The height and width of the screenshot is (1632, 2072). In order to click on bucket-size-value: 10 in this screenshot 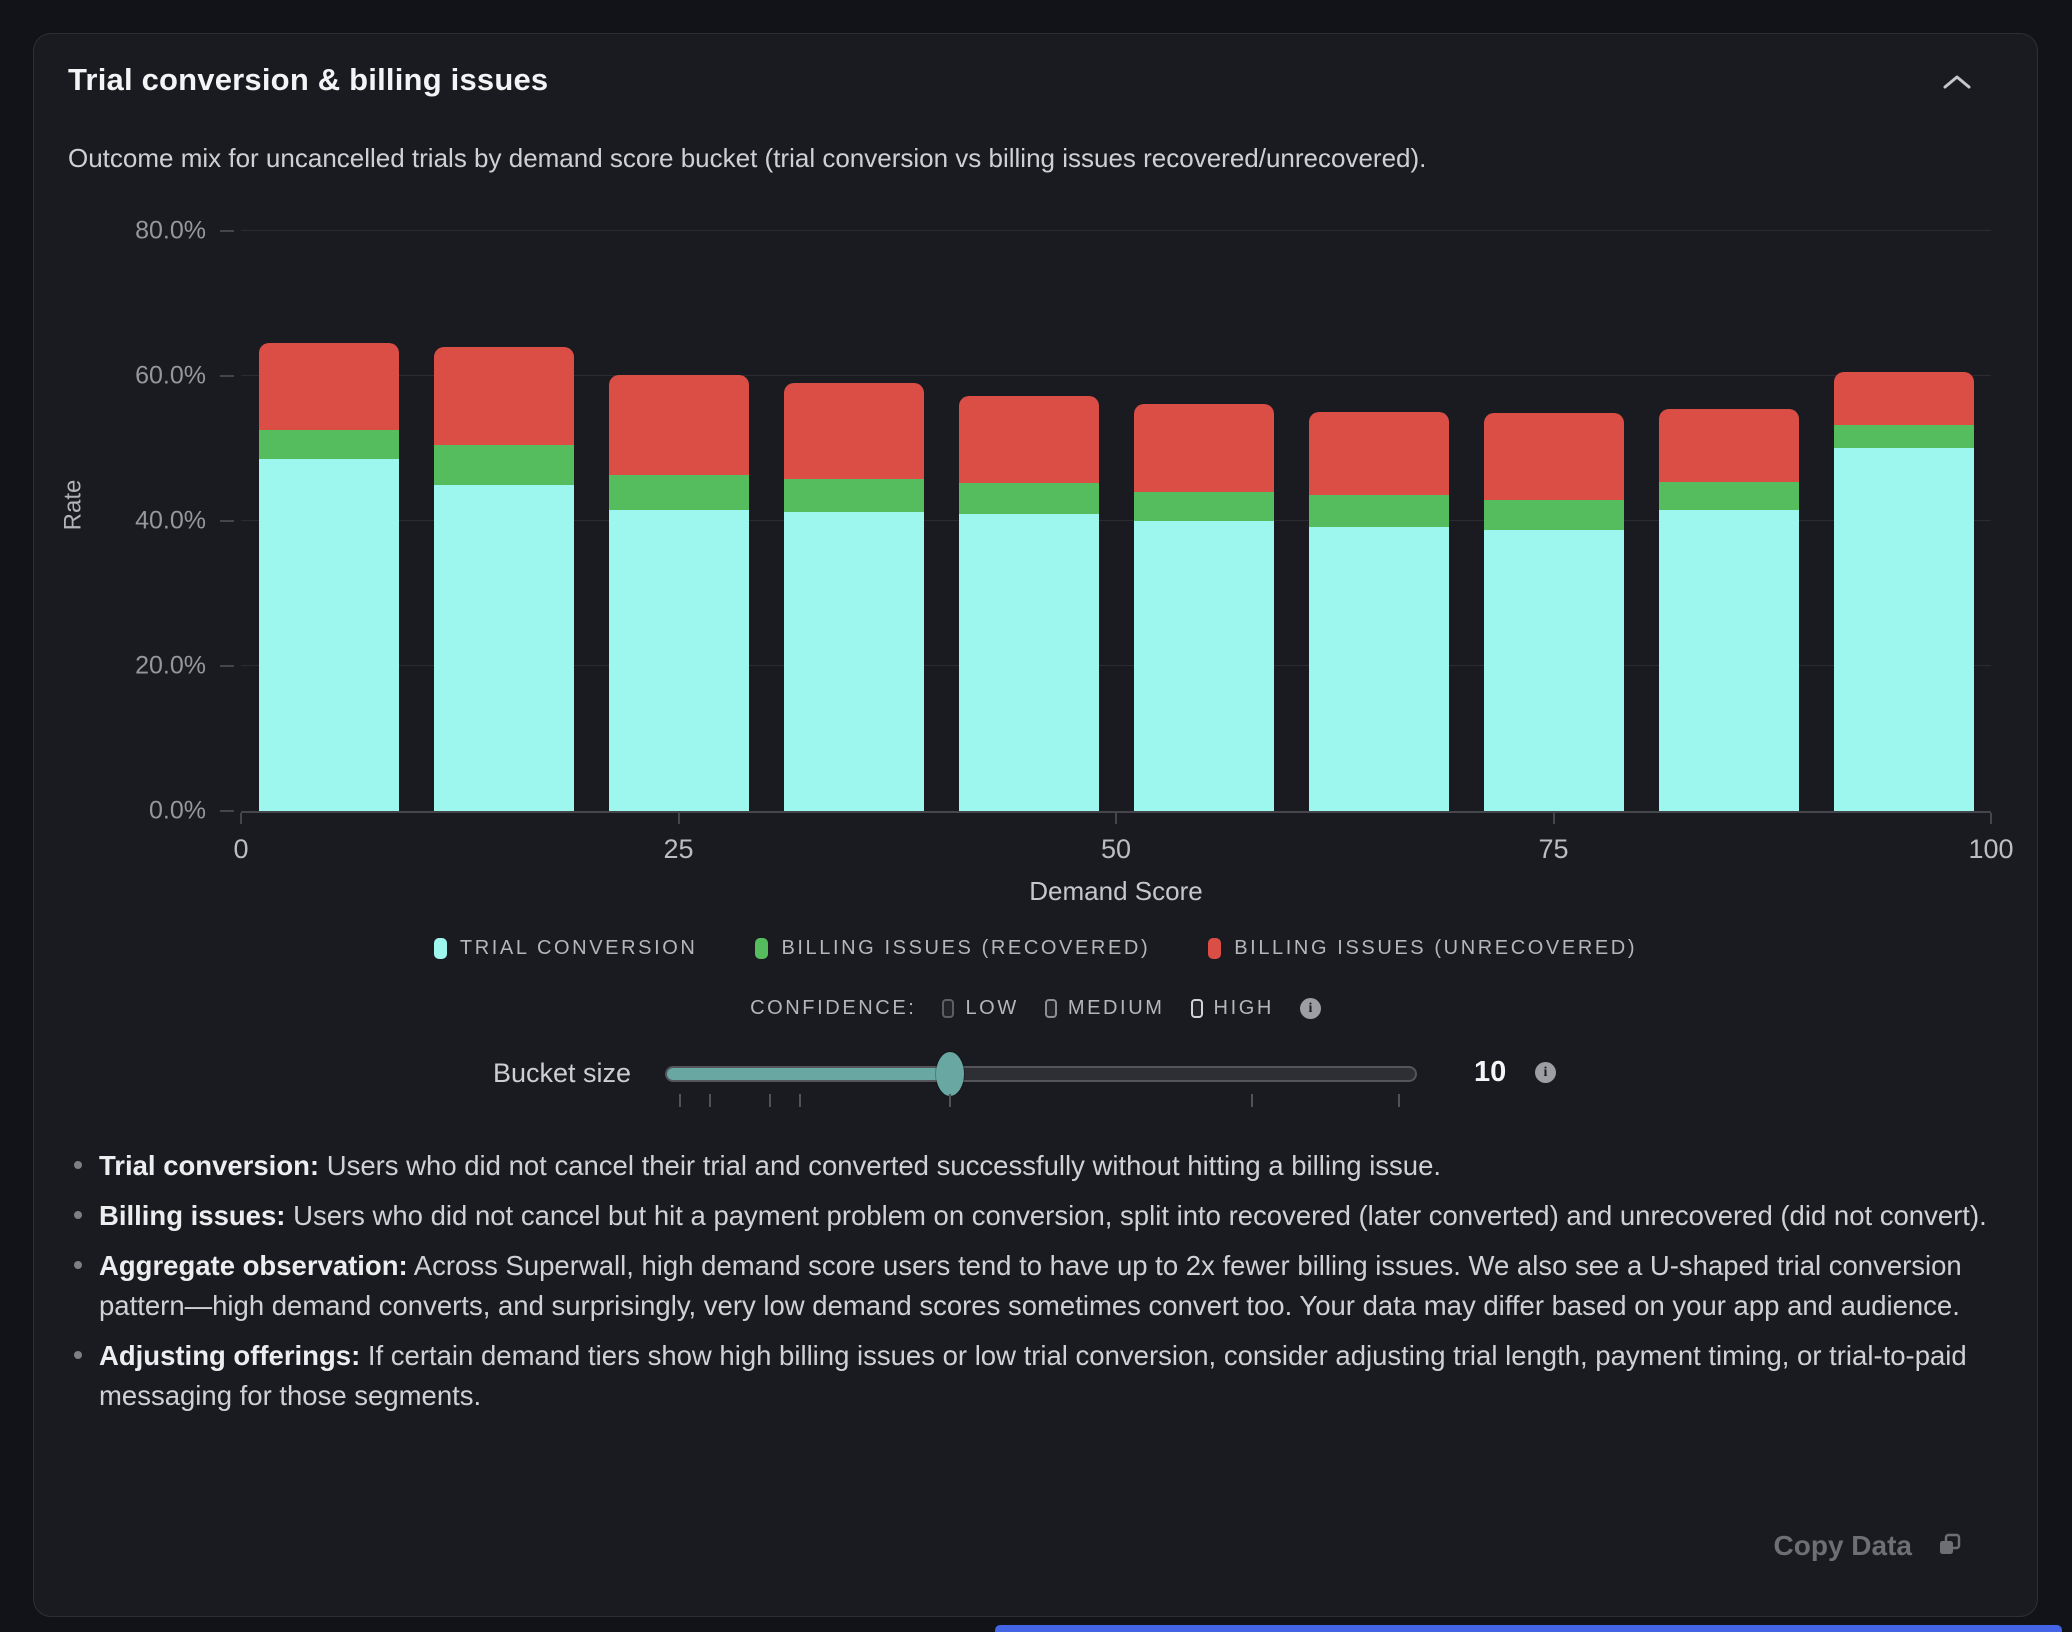, I will do `click(1490, 1072)`.